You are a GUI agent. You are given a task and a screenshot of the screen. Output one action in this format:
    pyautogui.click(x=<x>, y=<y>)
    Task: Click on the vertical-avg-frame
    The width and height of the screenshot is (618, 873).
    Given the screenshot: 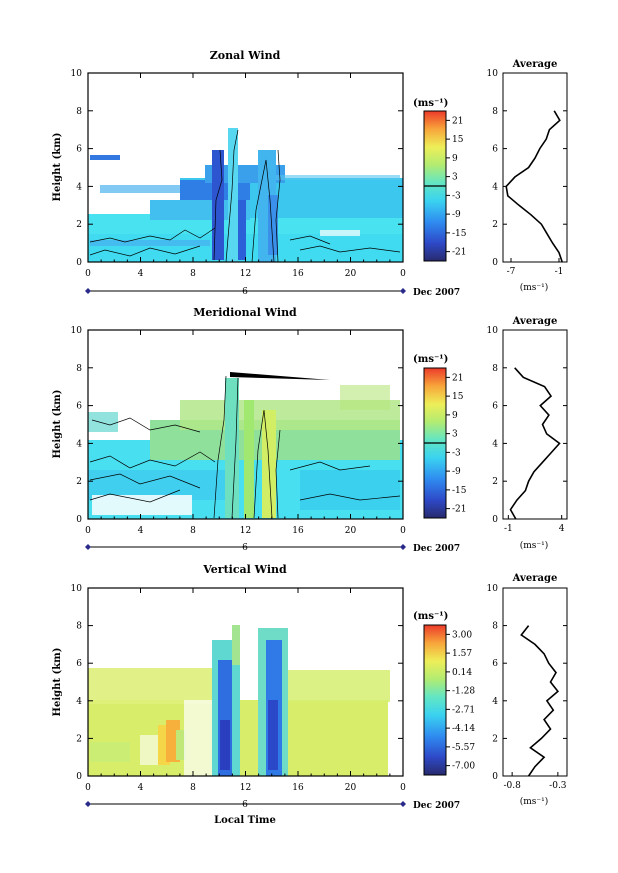 What is the action you would take?
    pyautogui.click(x=535, y=682)
    